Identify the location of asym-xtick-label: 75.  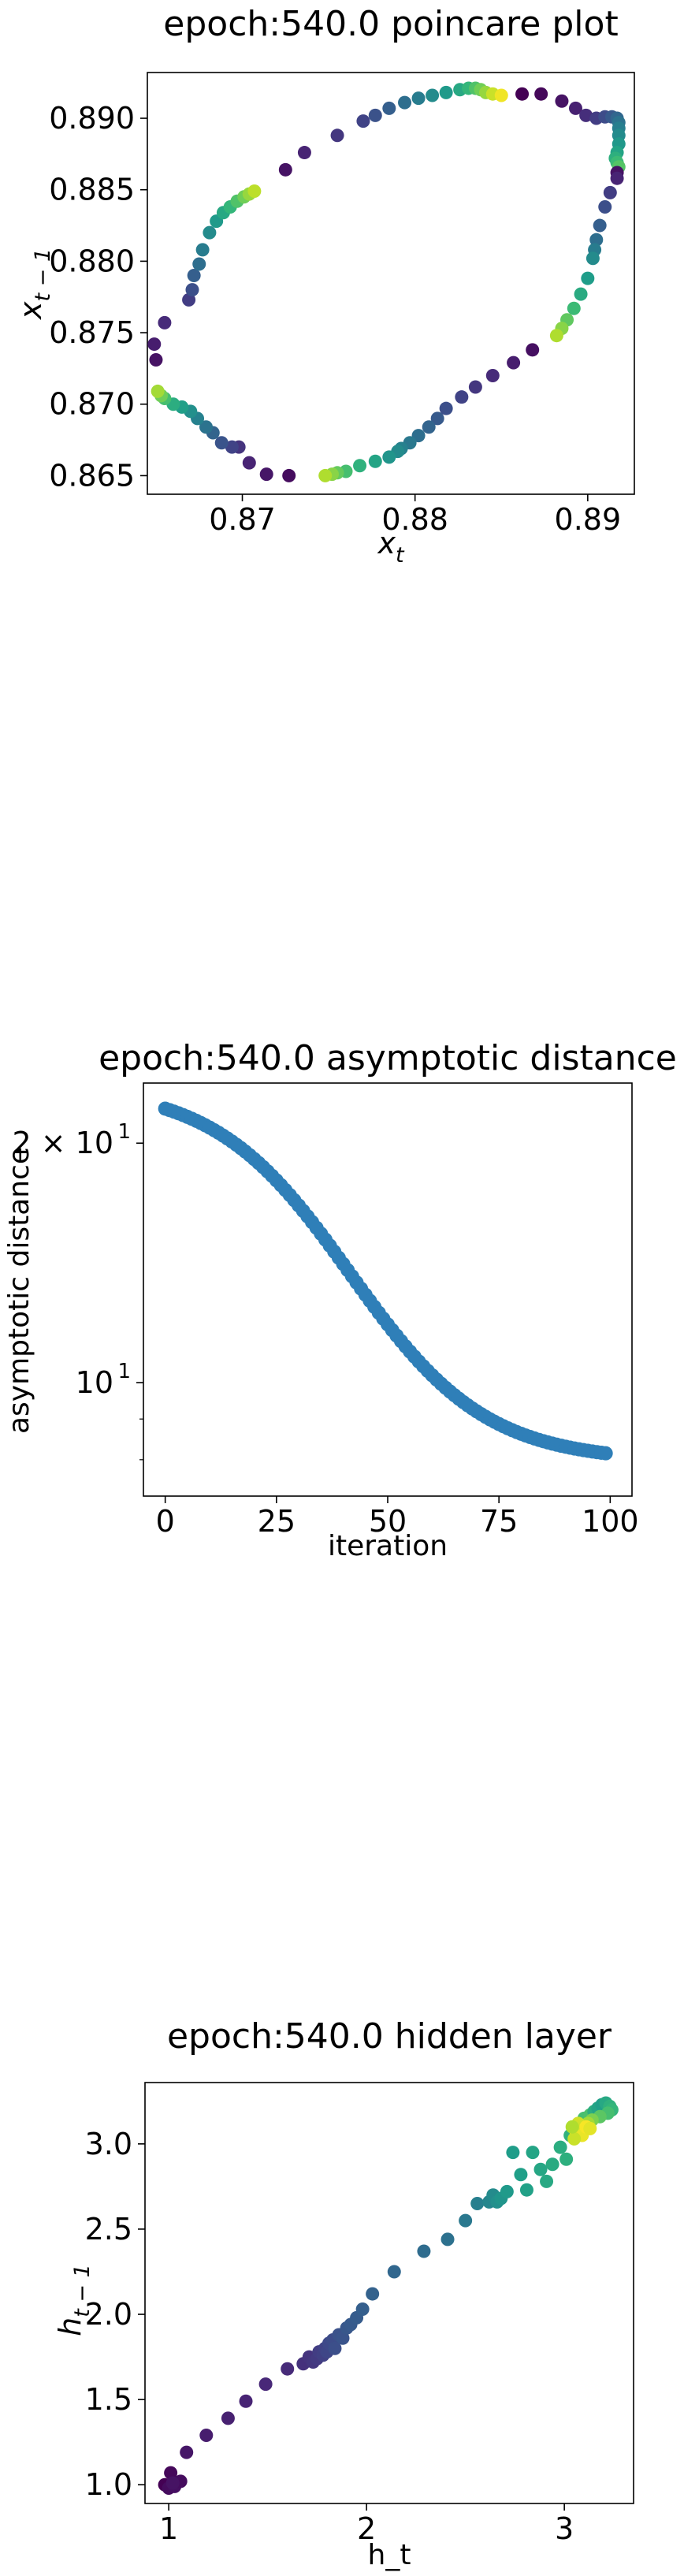
(499, 1521).